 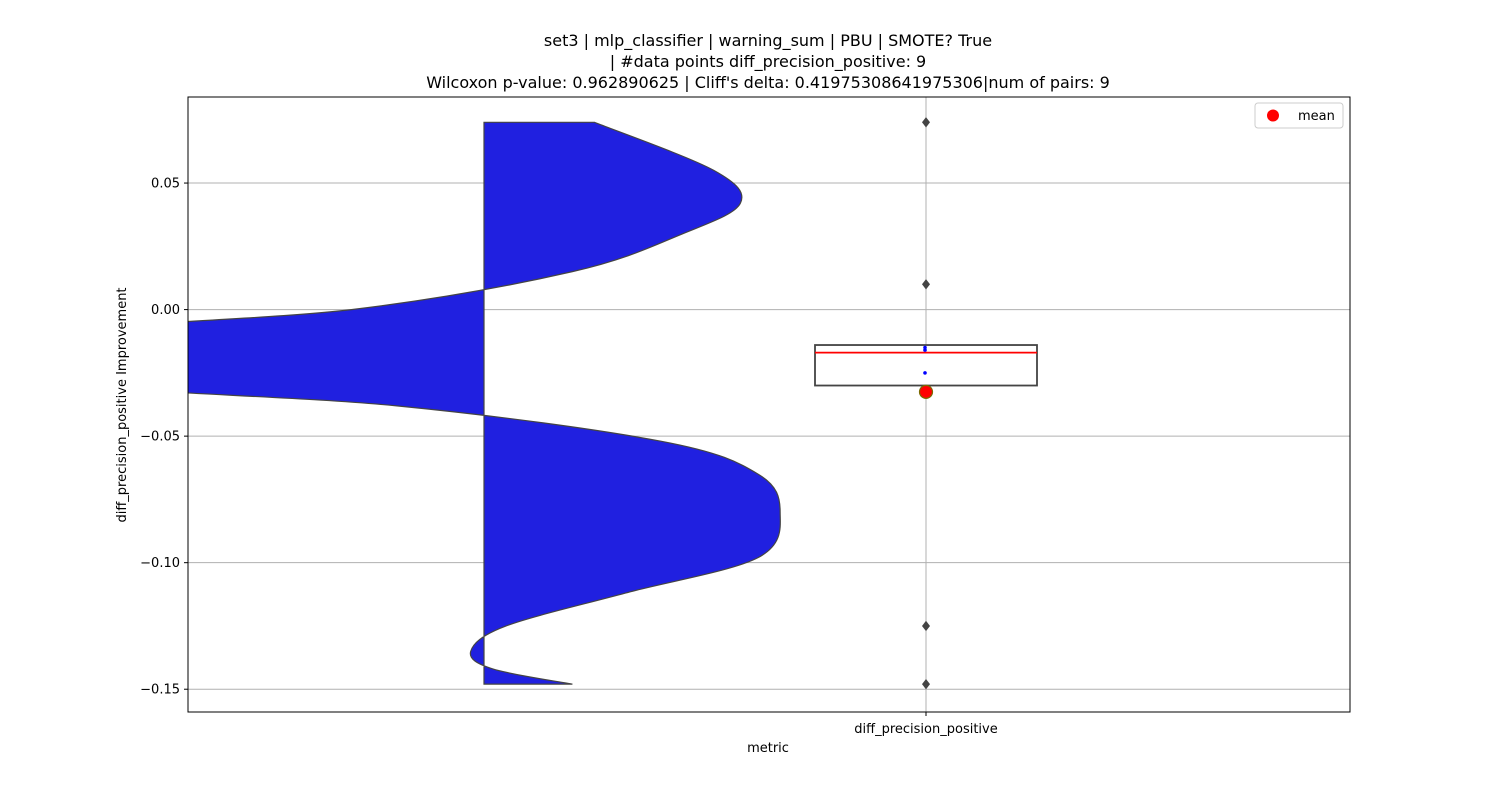 I want to click on y-tick-label: −0.10, so click(x=160, y=563).